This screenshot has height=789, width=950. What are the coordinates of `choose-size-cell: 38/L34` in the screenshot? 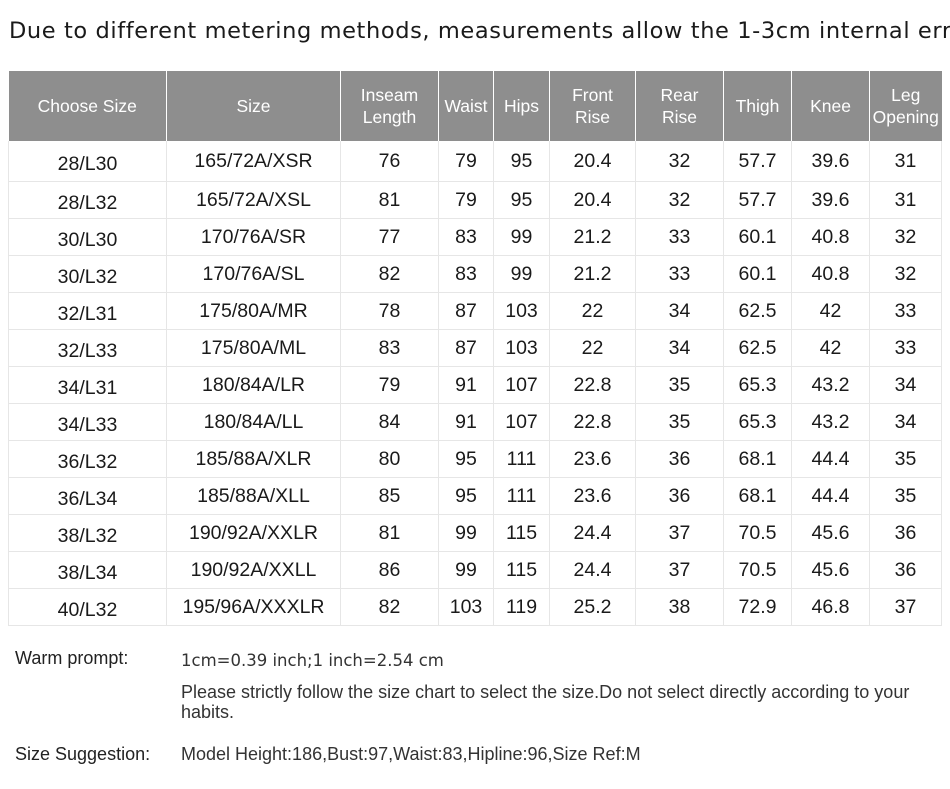 It's located at (87, 570).